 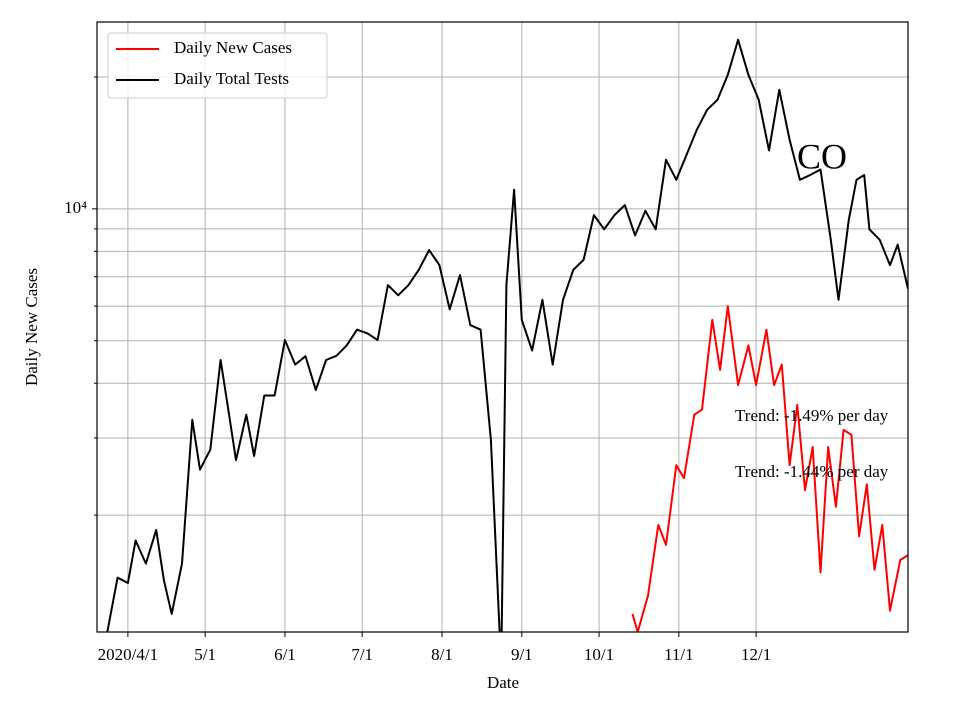 What do you see at coordinates (822, 156) in the screenshot?
I see `annotation: CO` at bounding box center [822, 156].